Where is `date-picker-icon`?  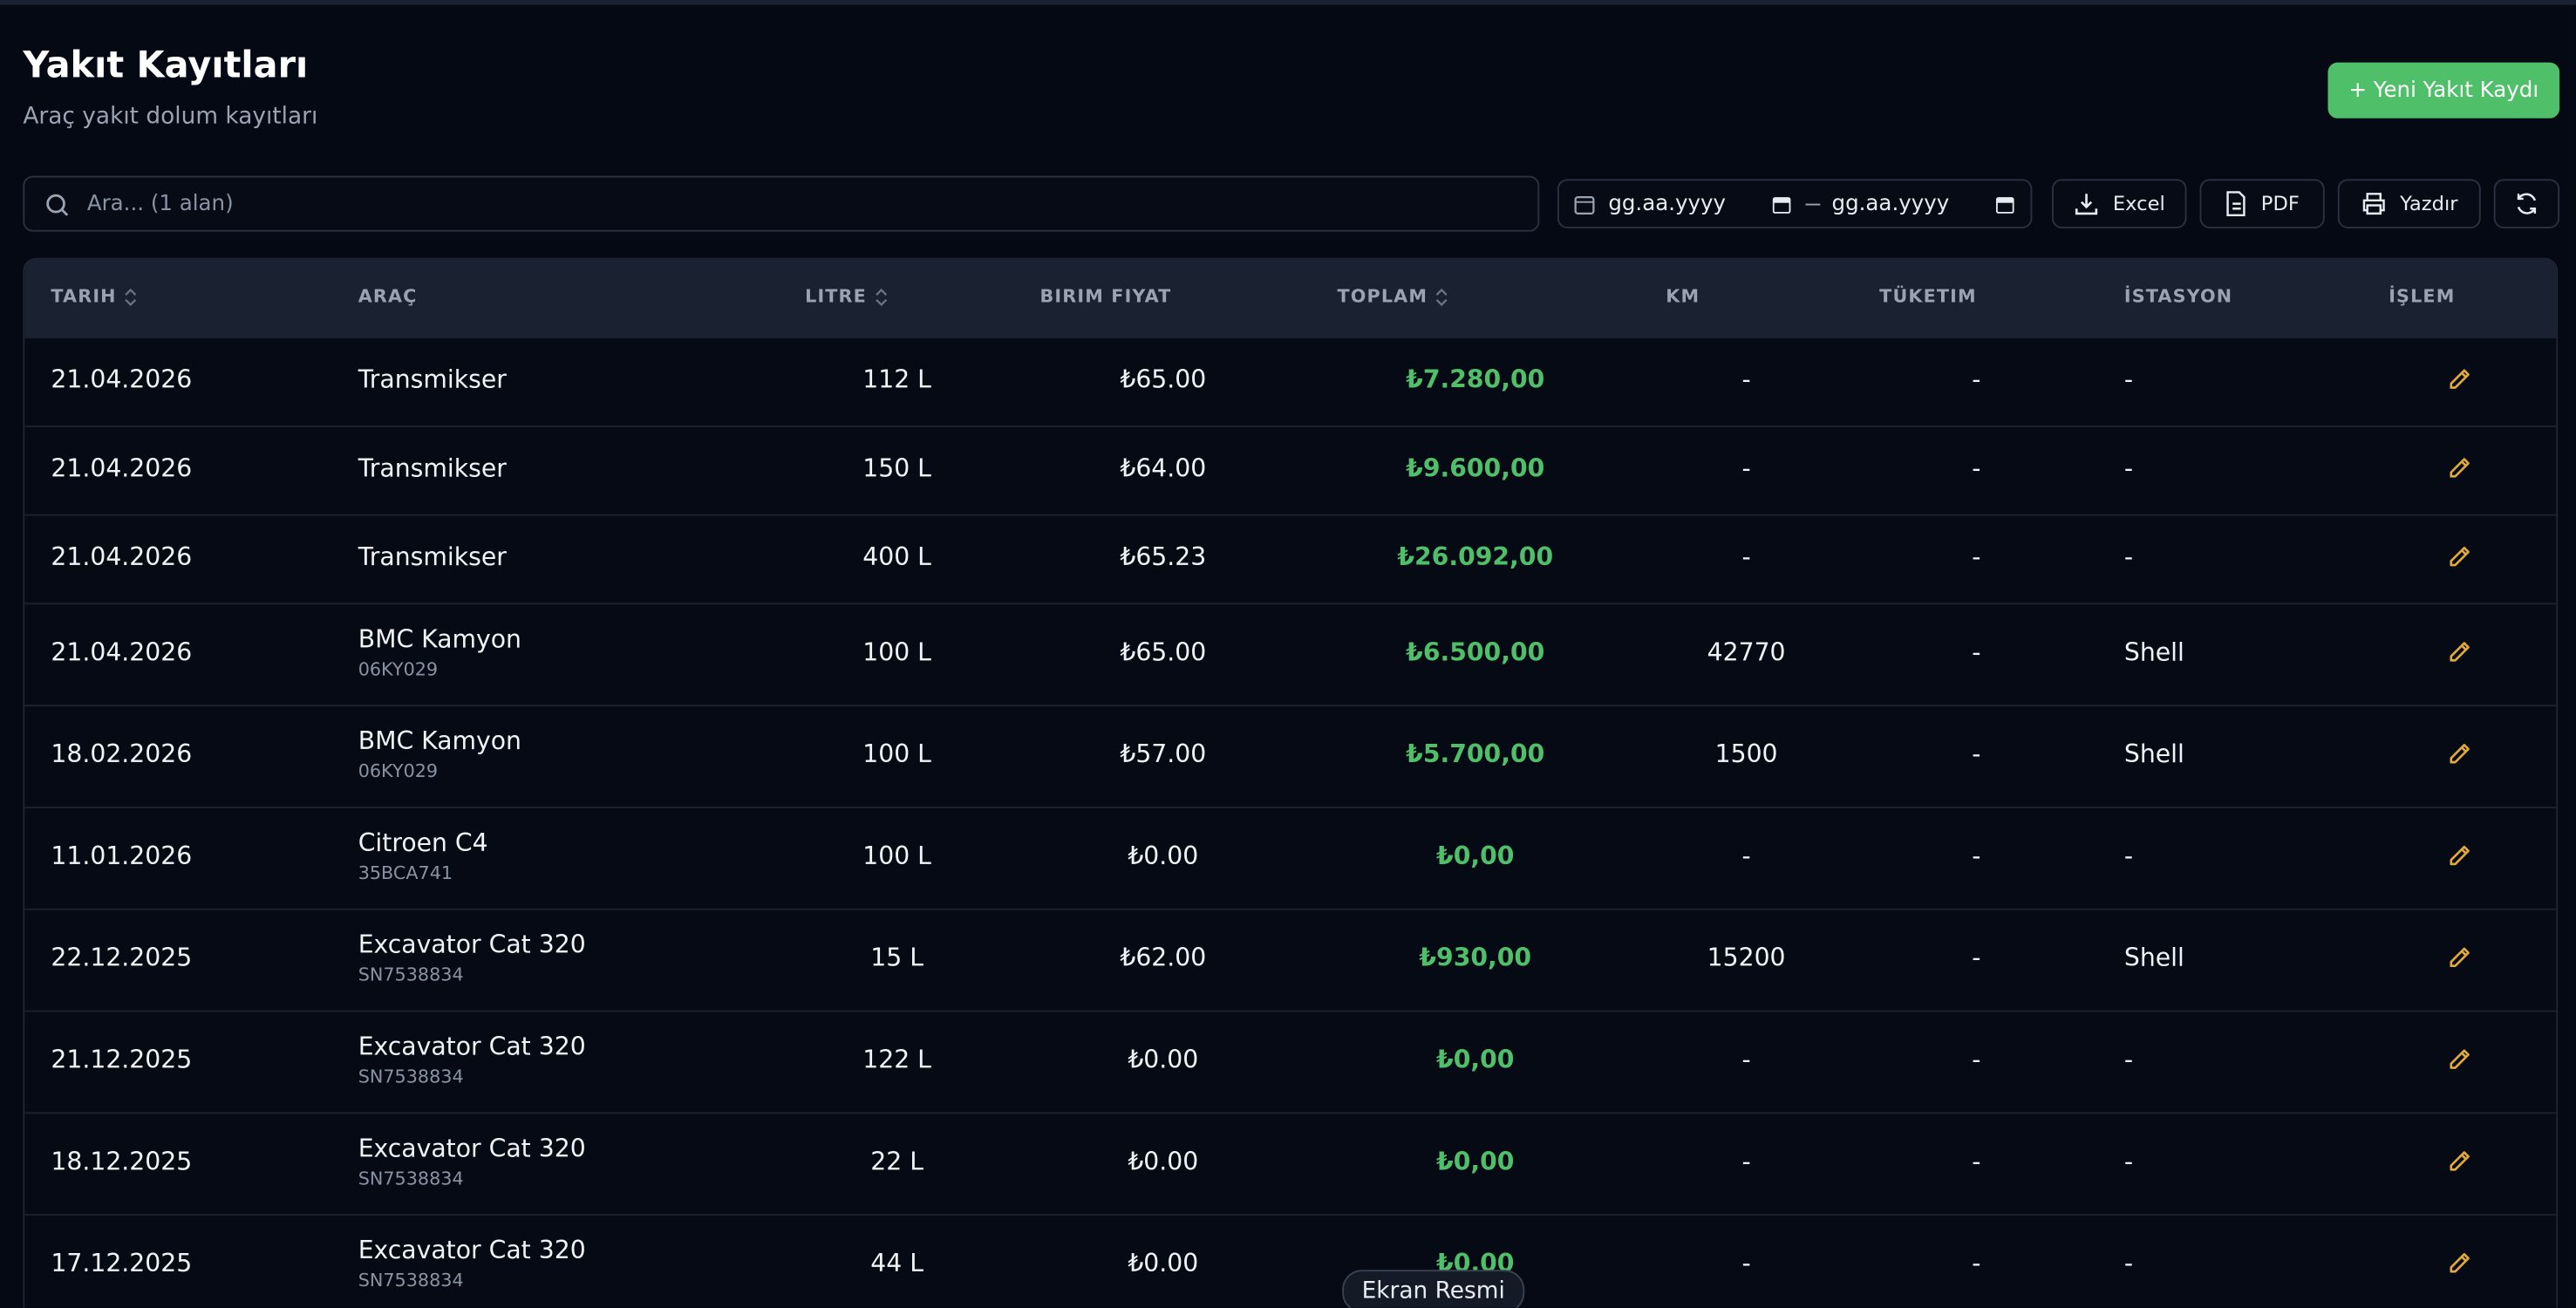 date-picker-icon is located at coordinates (2005, 205).